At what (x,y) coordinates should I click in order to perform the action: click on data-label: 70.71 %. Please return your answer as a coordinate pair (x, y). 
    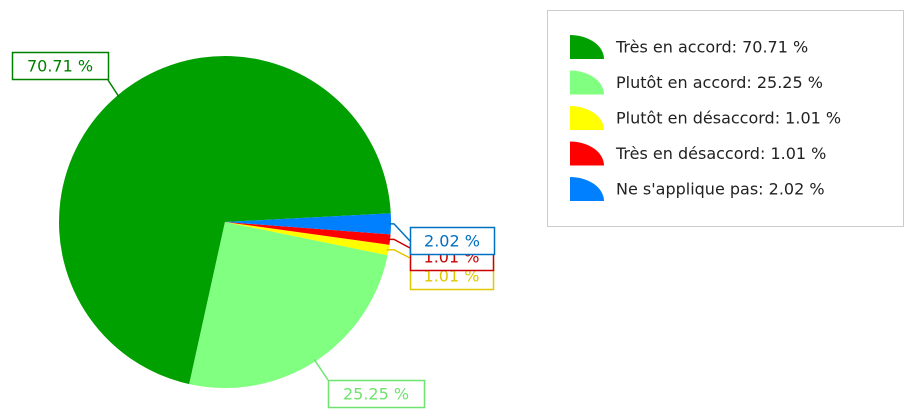
    Looking at the image, I should click on (60, 66).